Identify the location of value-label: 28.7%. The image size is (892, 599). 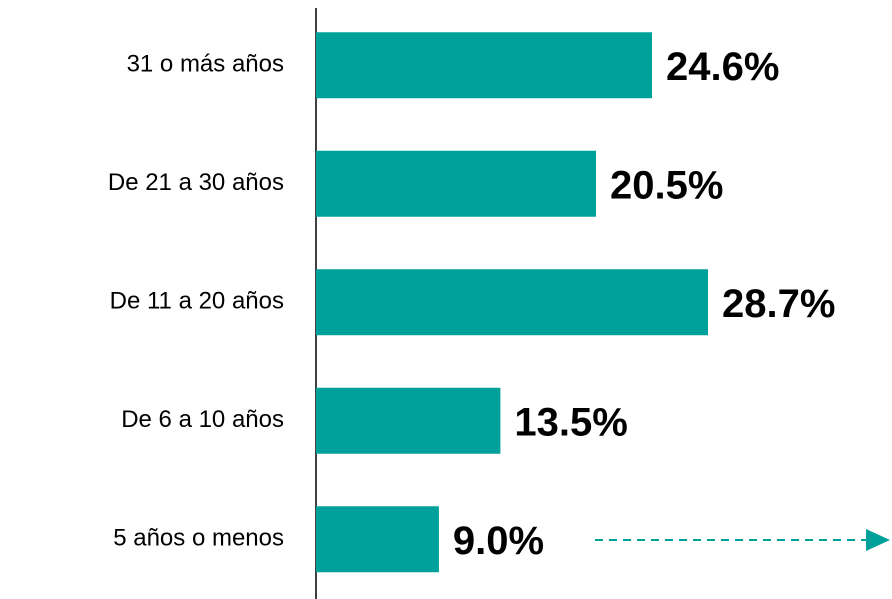
(778, 304).